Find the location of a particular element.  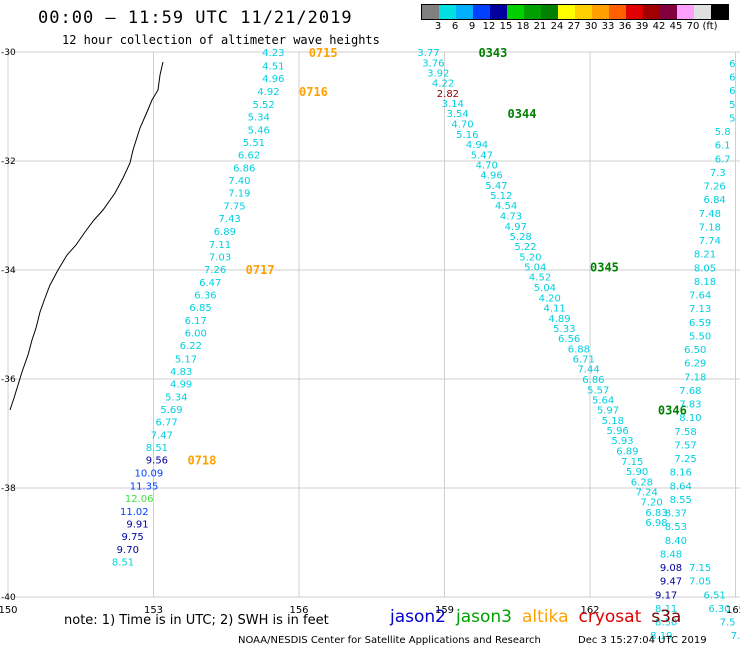

wave-height-value: 6.56 is located at coordinates (569, 339).